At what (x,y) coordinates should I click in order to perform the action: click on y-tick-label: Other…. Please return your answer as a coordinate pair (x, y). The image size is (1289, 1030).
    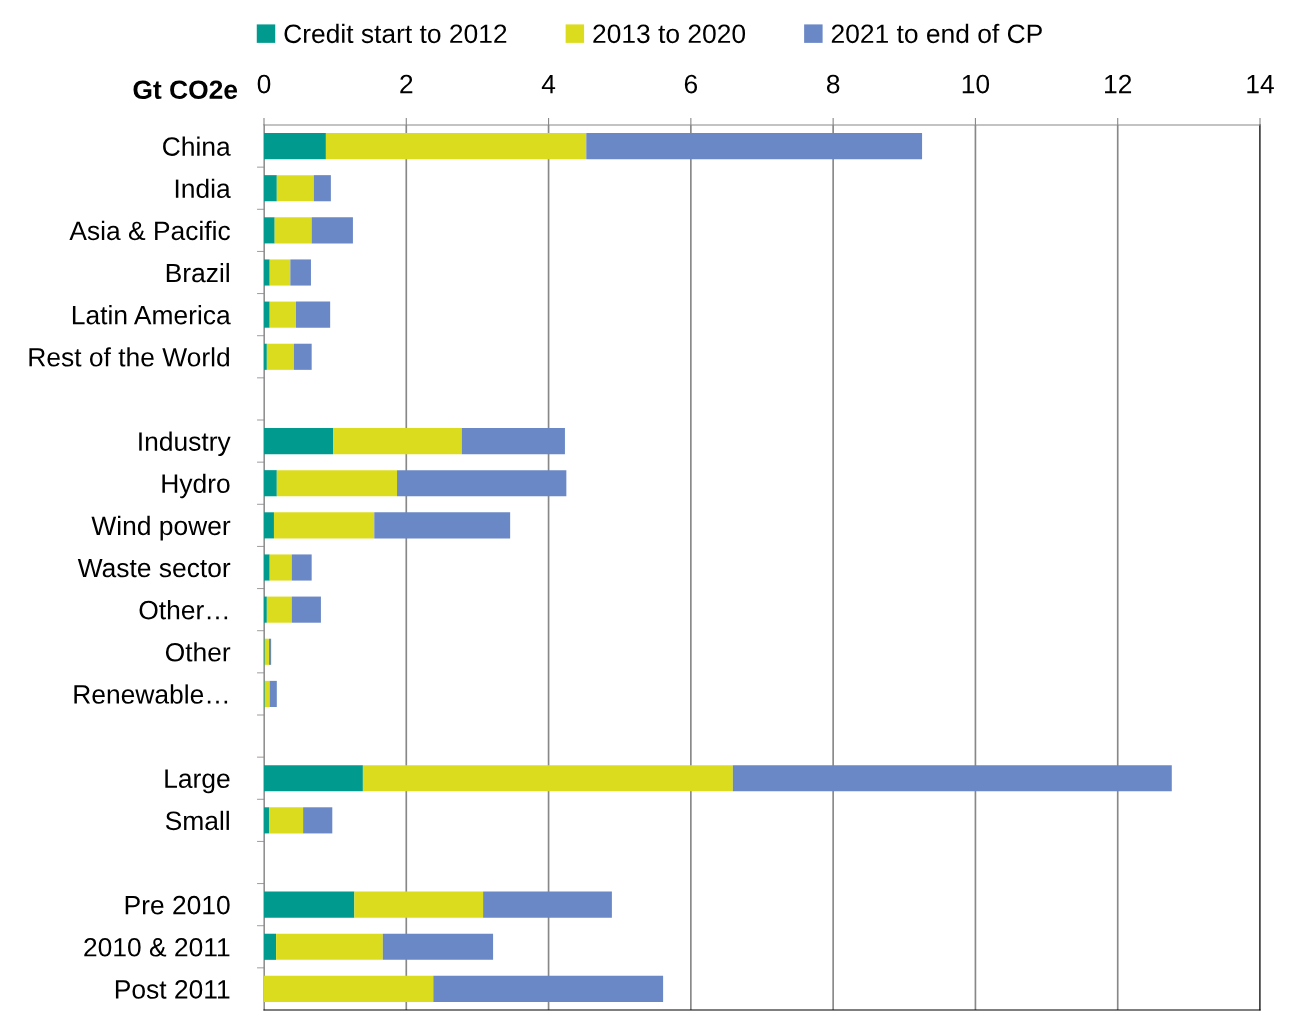
    Looking at the image, I should click on (183, 610).